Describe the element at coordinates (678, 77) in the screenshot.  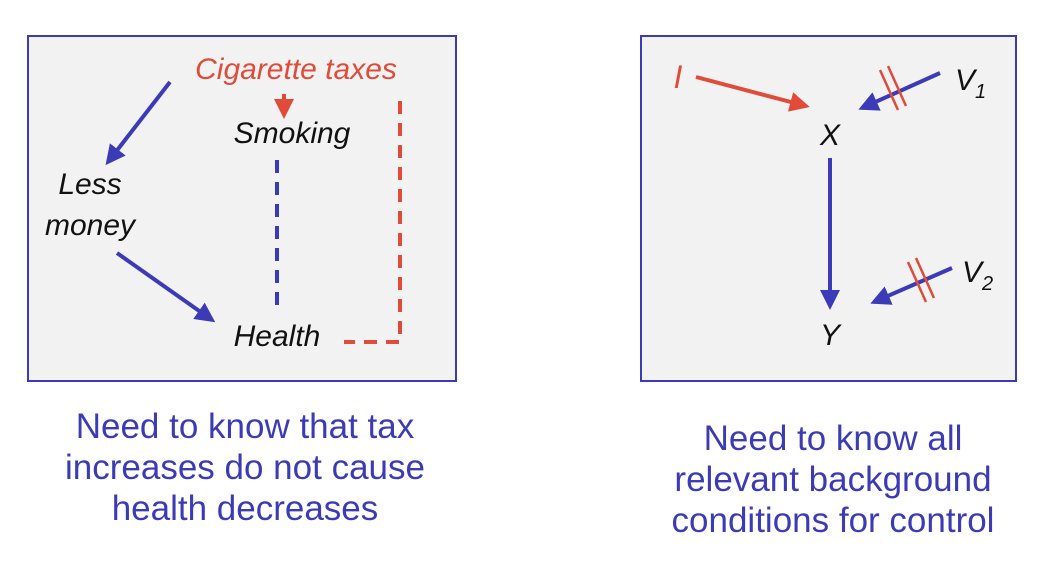
I see `node-i: I` at that location.